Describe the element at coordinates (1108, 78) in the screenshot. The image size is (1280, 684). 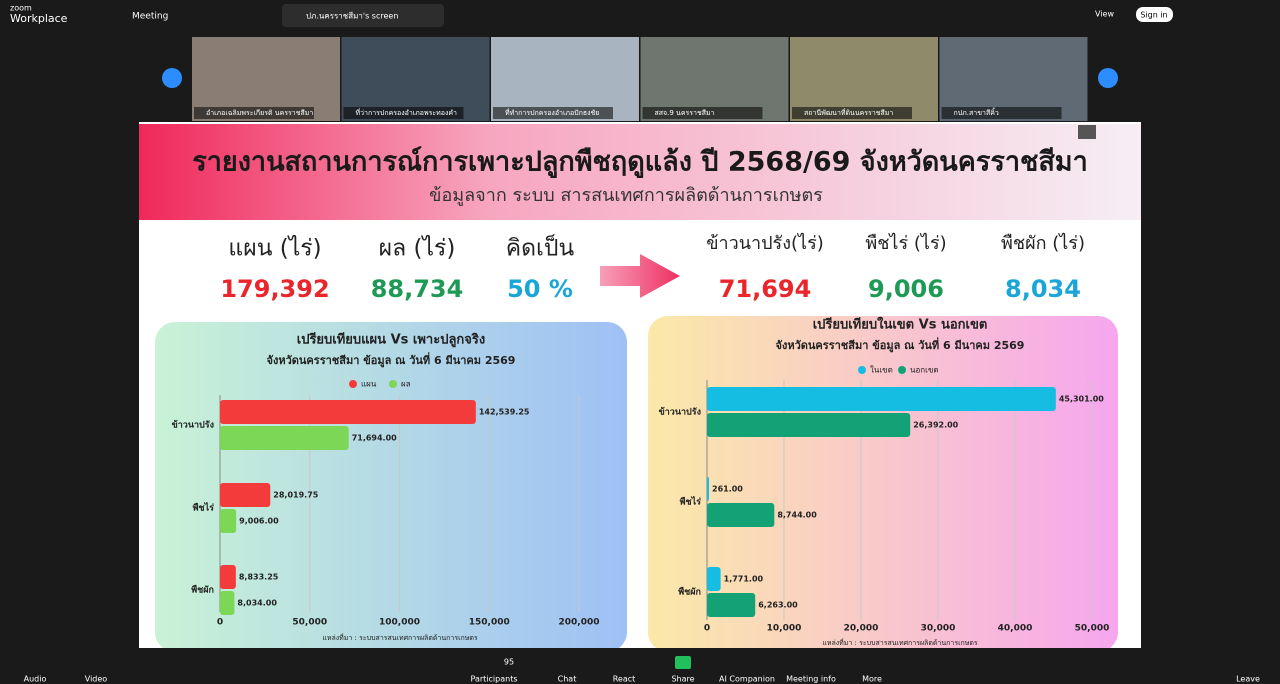
I see `next-page` at that location.